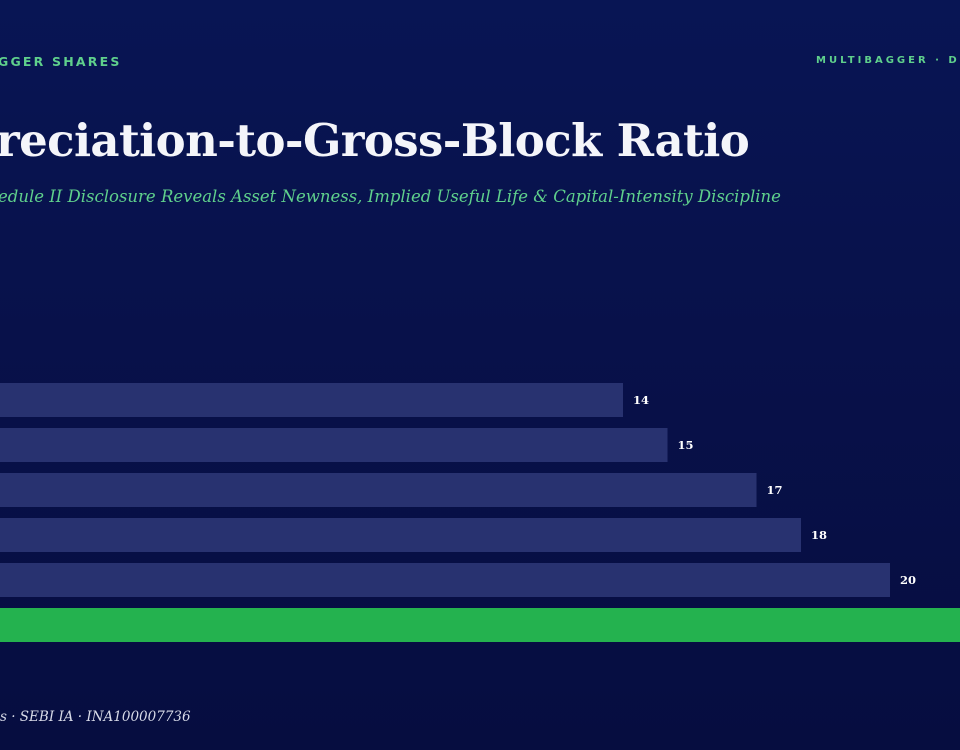 Image resolution: width=960 pixels, height=750 pixels. What do you see at coordinates (375, 140) in the screenshot?
I see `chart-title: reciation-to-Gross-Block Ratio` at bounding box center [375, 140].